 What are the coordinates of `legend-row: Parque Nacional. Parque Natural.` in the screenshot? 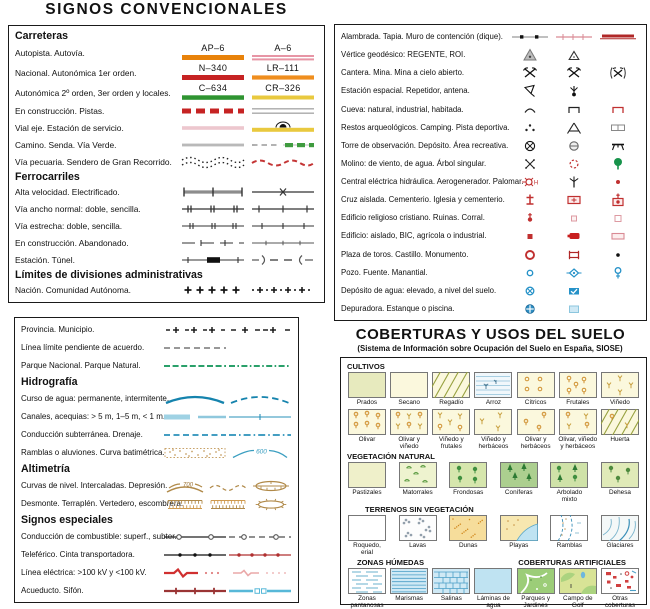 It's located at (156, 365).